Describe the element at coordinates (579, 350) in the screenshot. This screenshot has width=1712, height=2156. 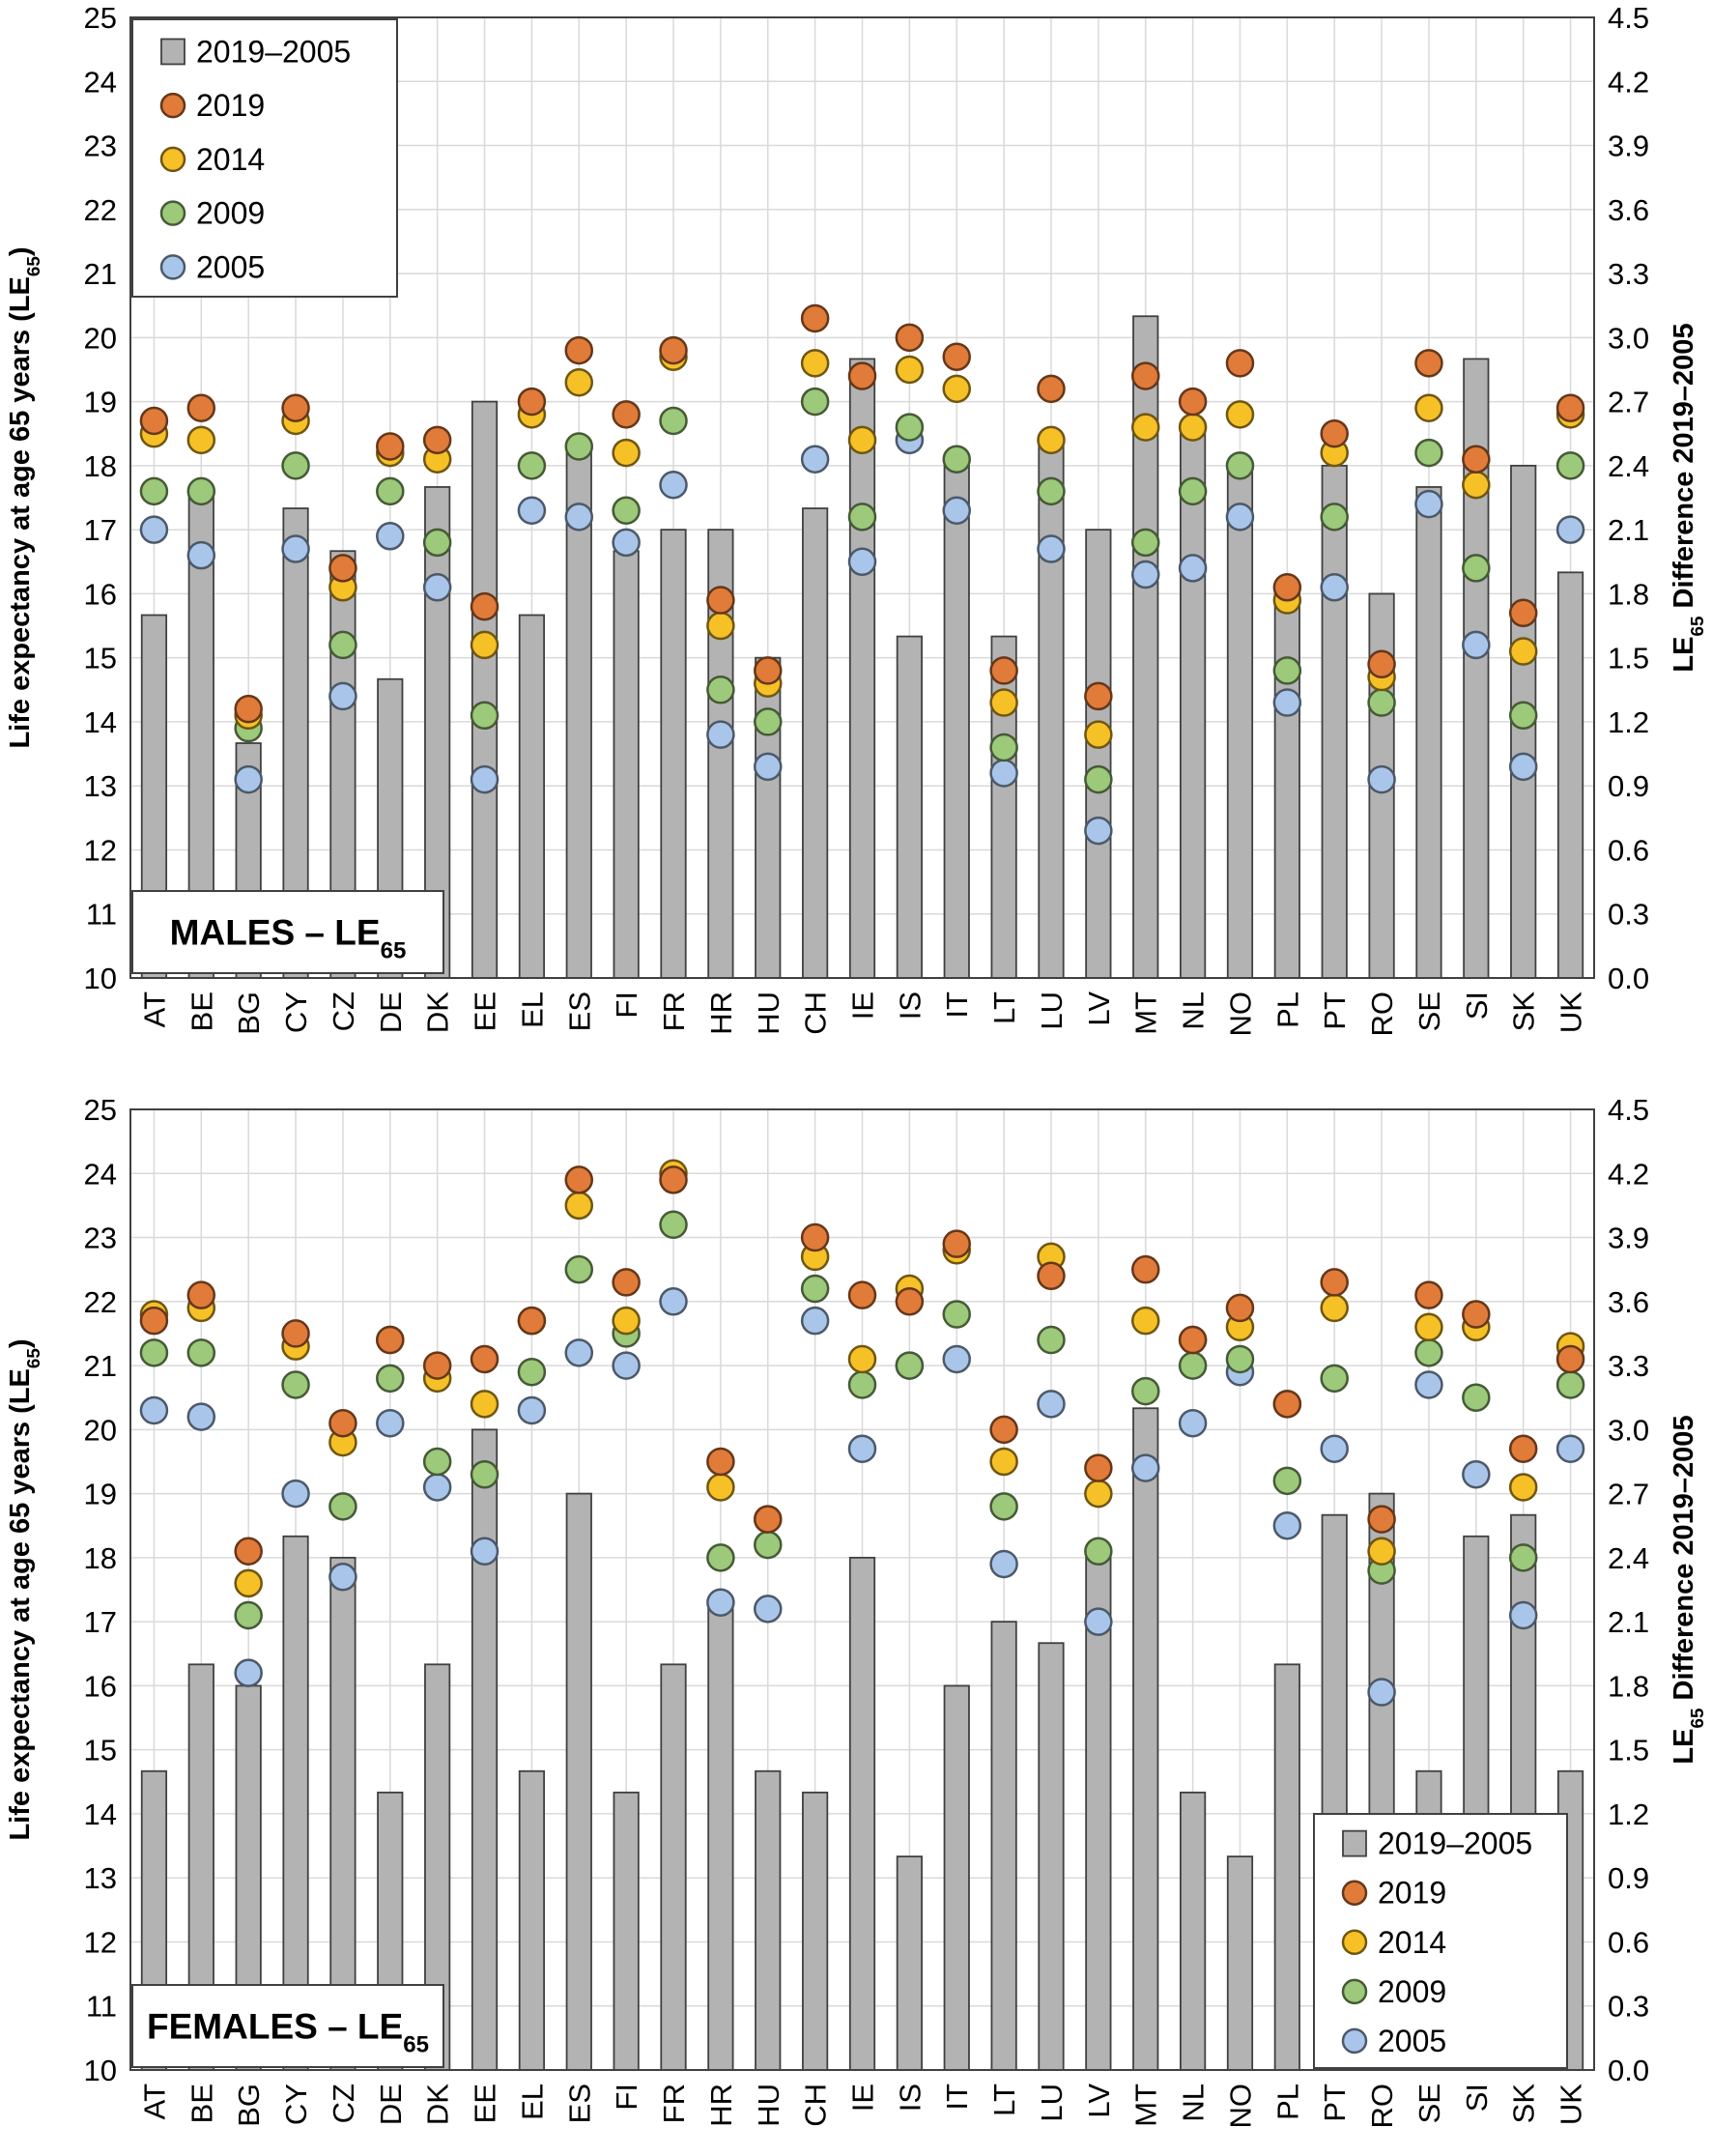
I see `point-2019-ES` at that location.